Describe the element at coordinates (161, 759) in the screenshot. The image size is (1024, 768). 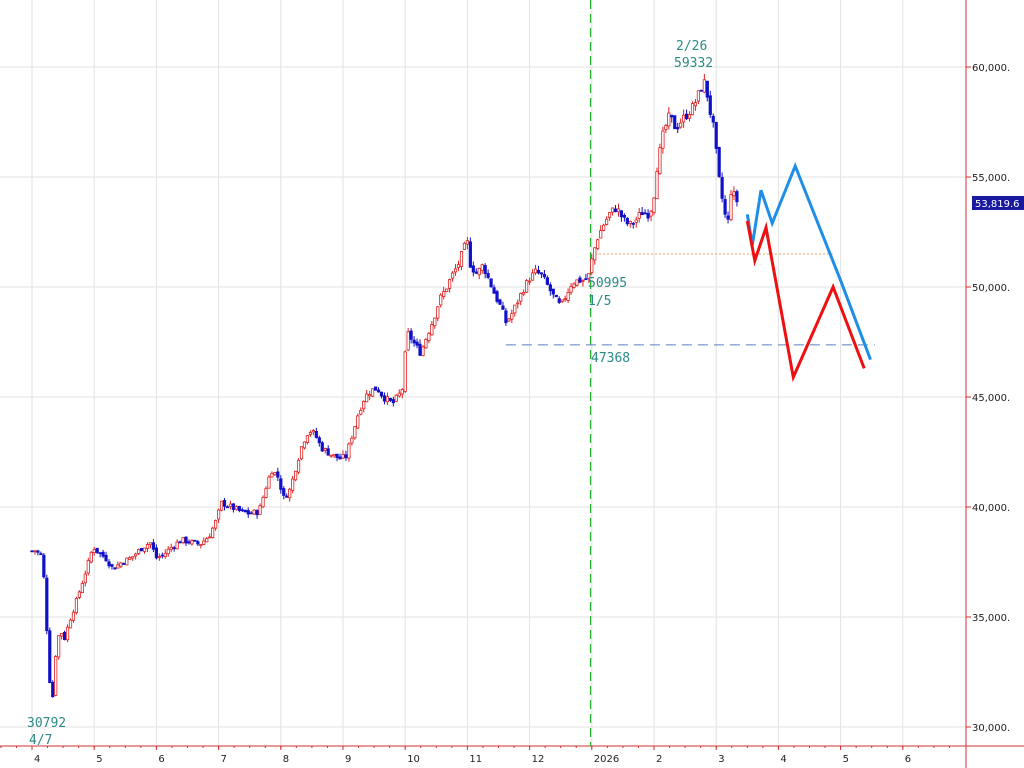
I see `x-tick-label: 6` at that location.